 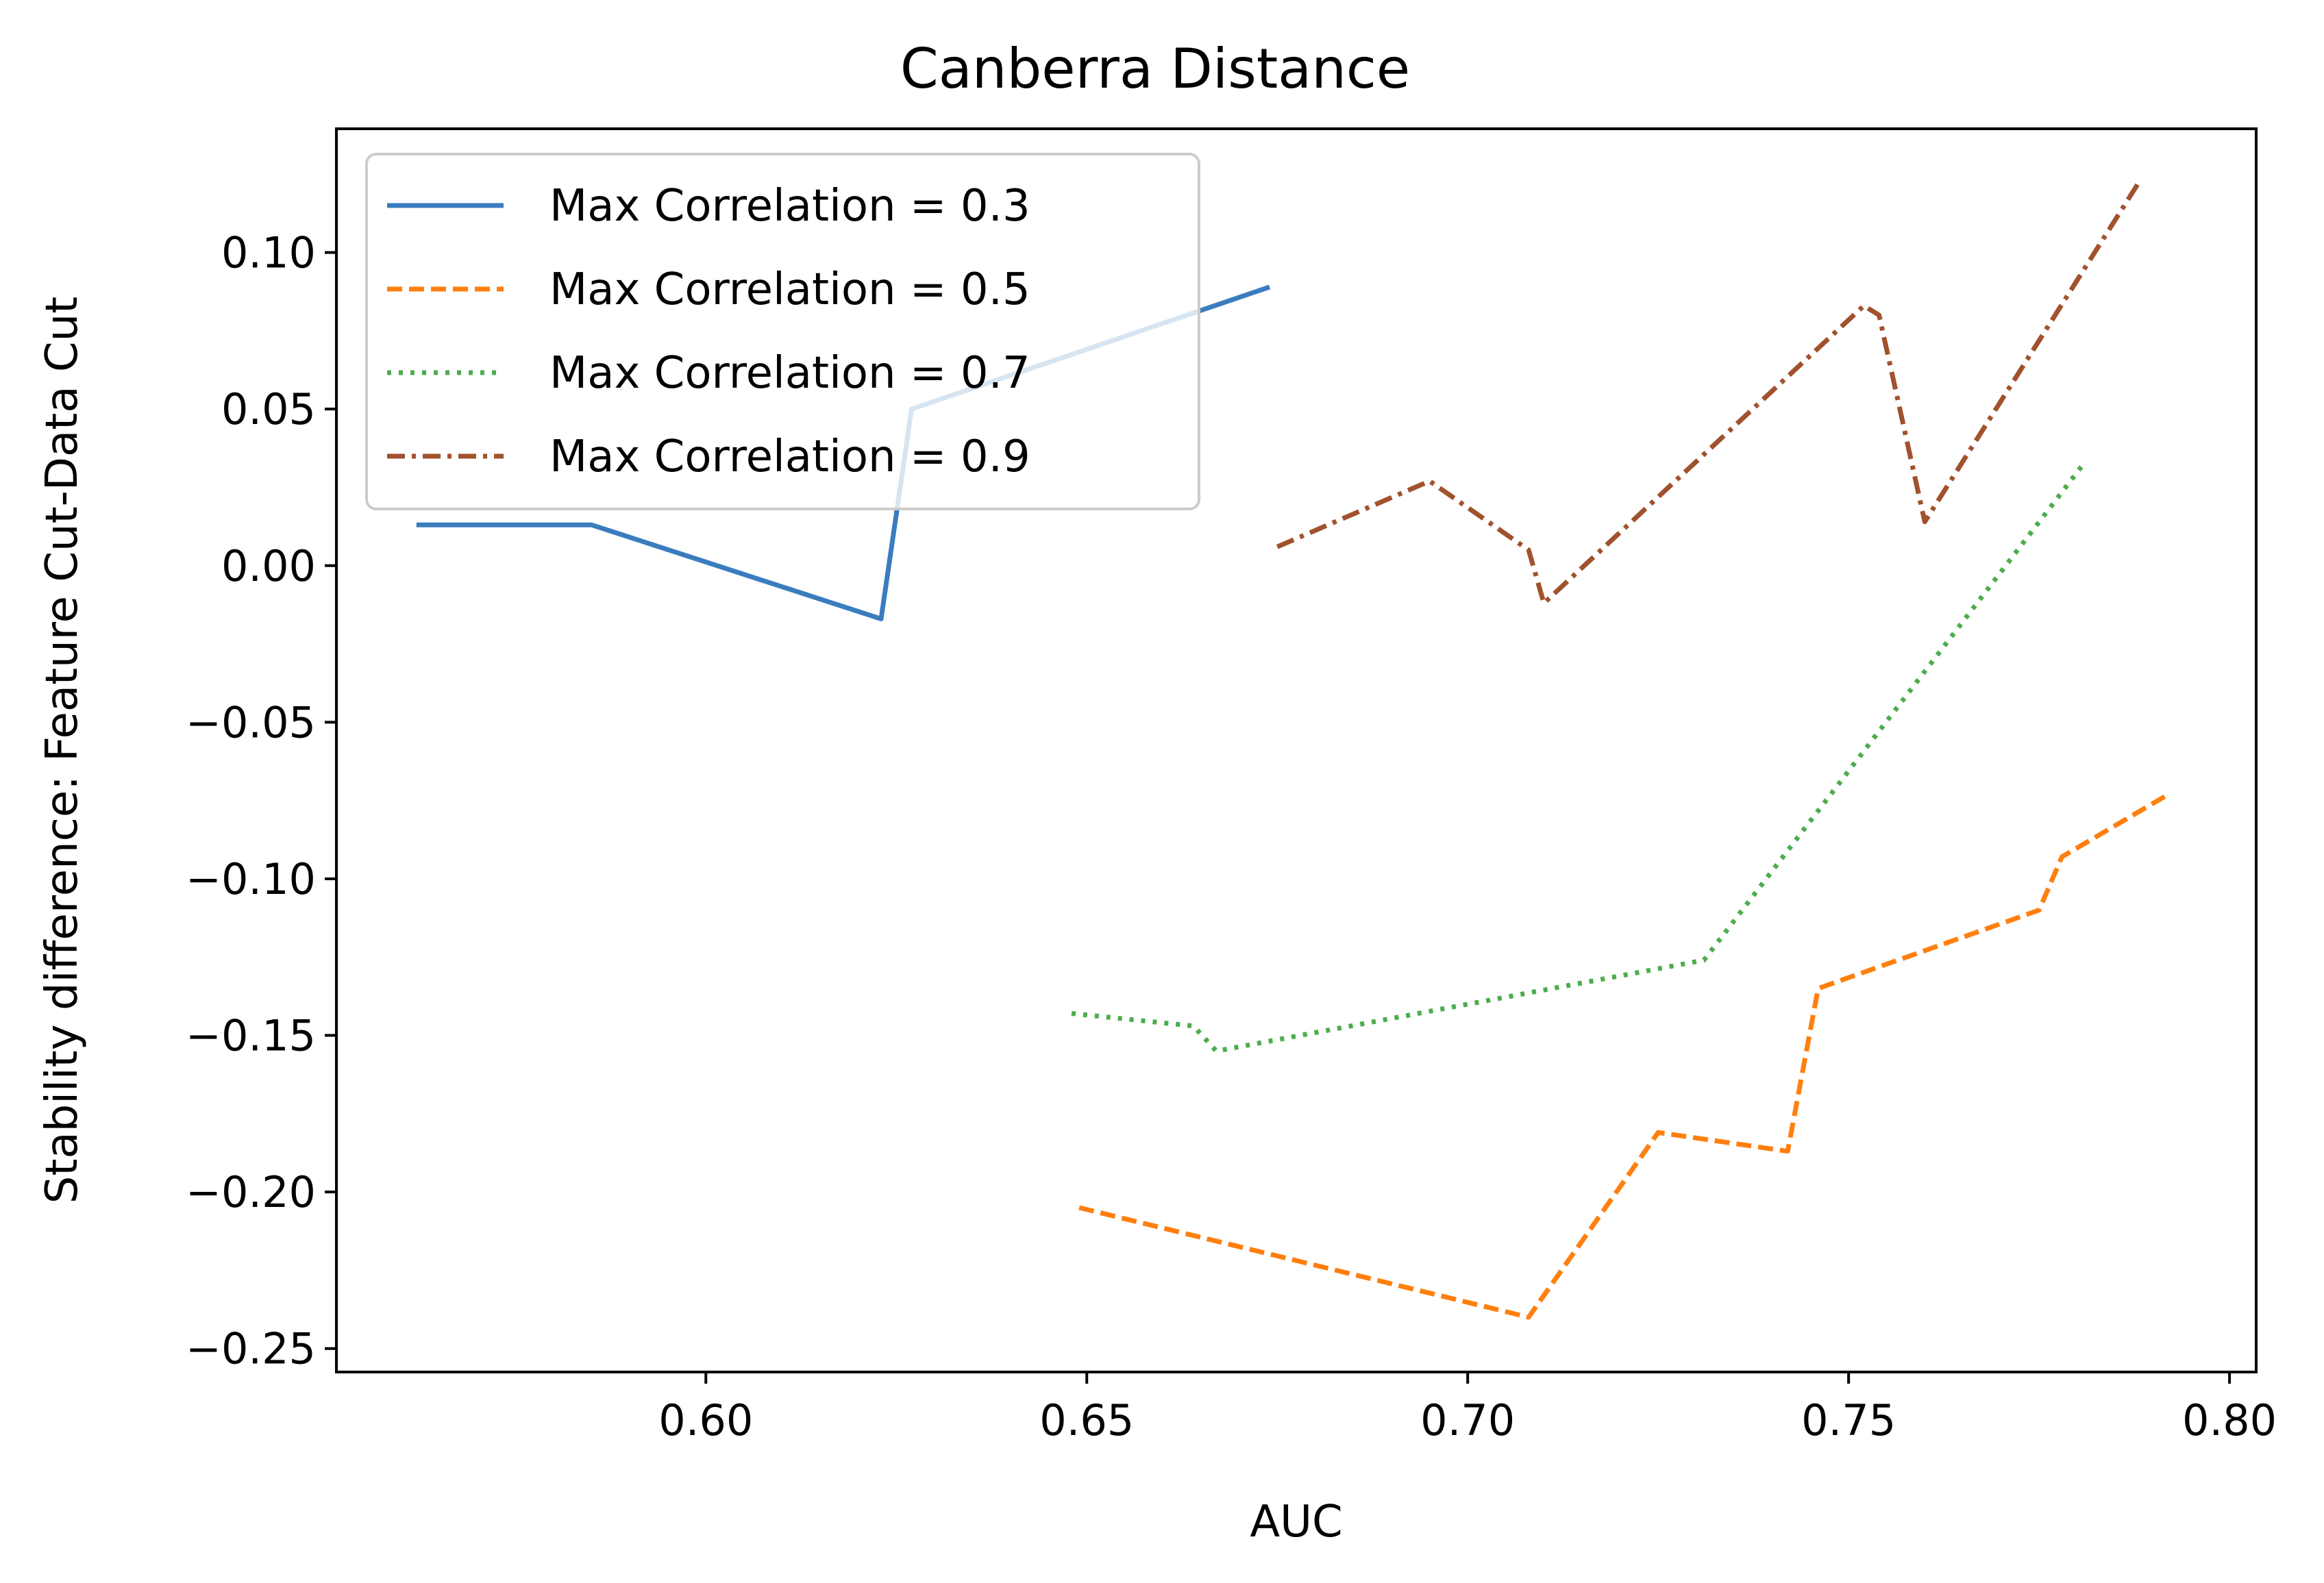 What do you see at coordinates (789, 206) in the screenshot?
I see `legend-label-1: Max Correlation = 0.3` at bounding box center [789, 206].